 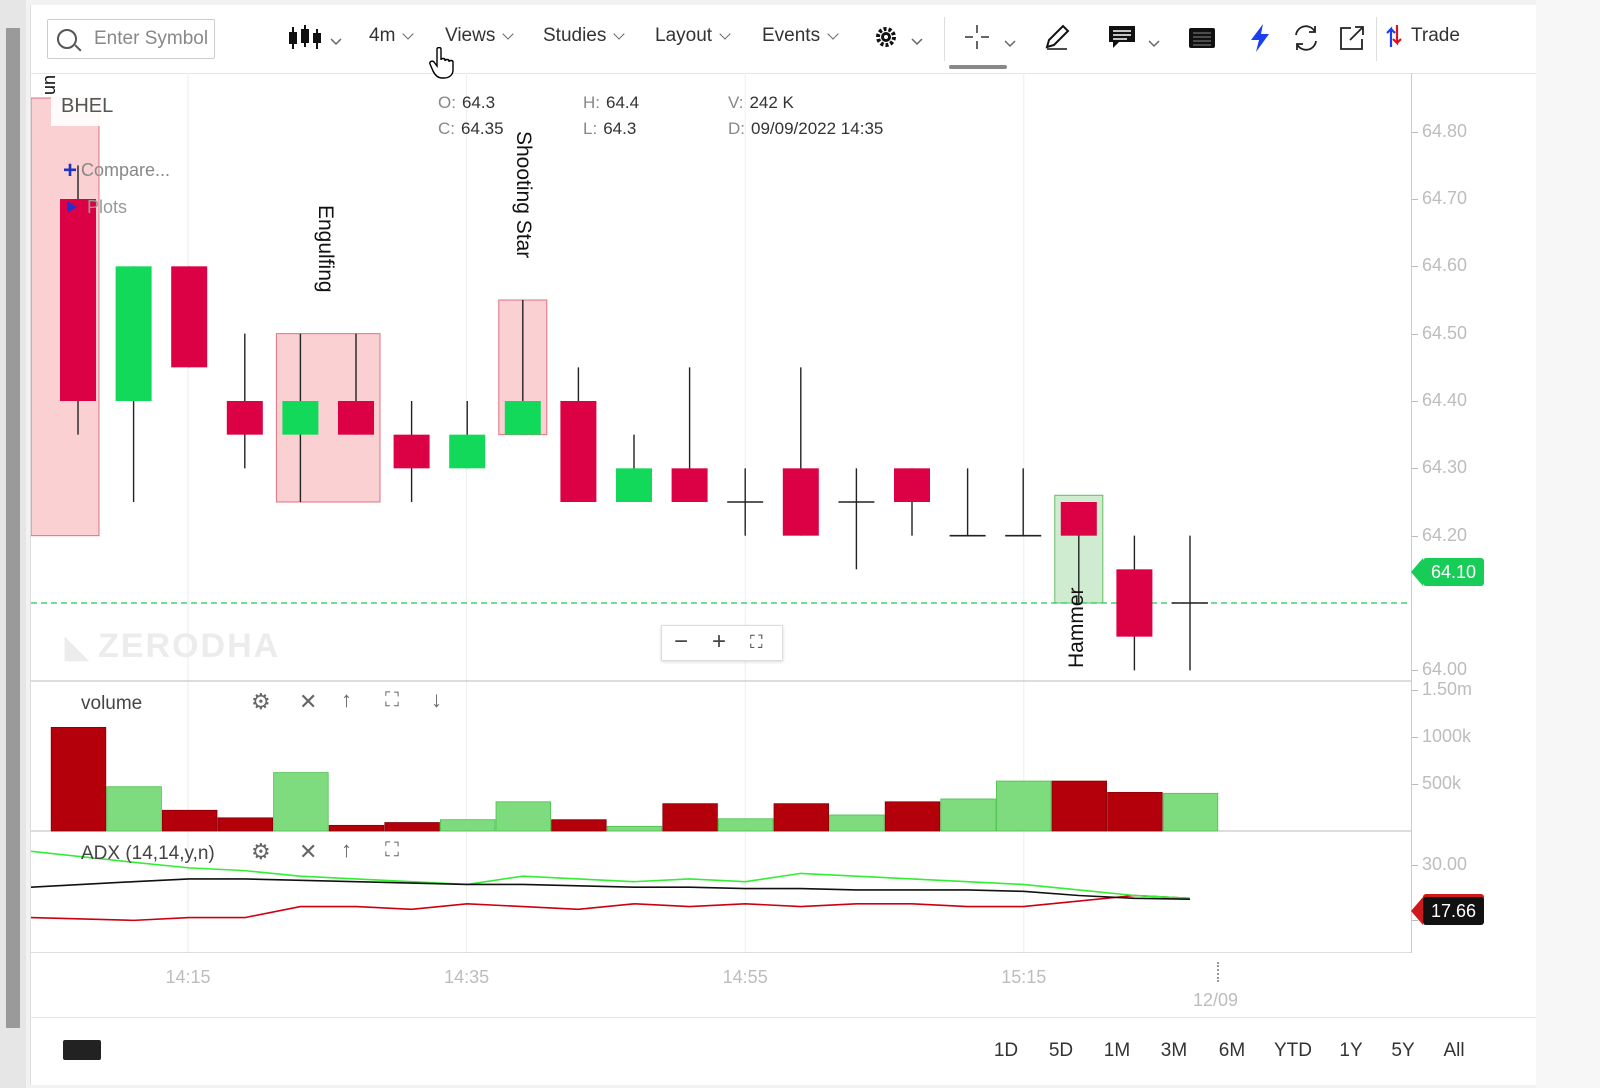 I want to click on views-label: Views, so click(x=470, y=35).